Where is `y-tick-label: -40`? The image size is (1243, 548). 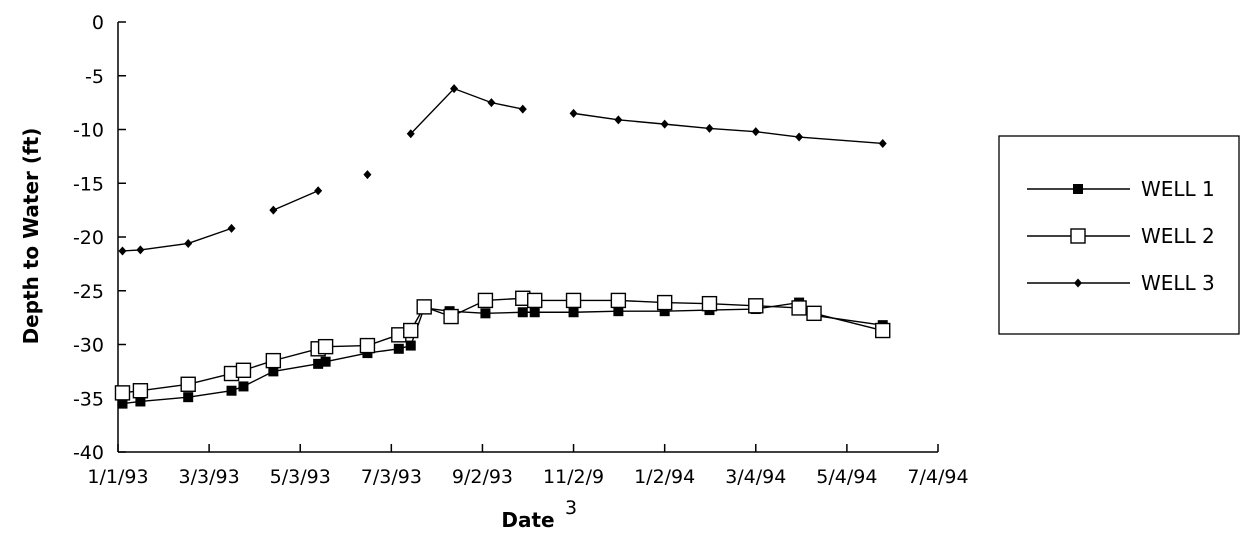
y-tick-label: -40 is located at coordinates (88, 453).